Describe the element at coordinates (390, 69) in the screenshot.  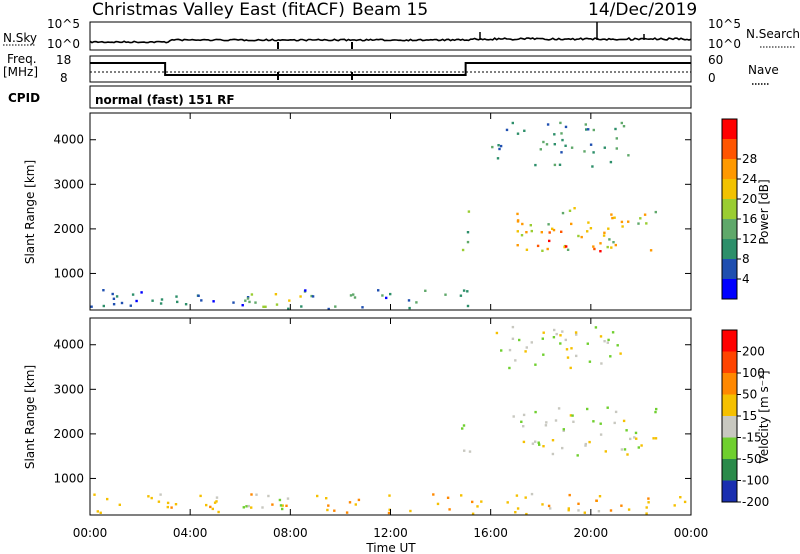
I see `freq-strip-frame` at that location.